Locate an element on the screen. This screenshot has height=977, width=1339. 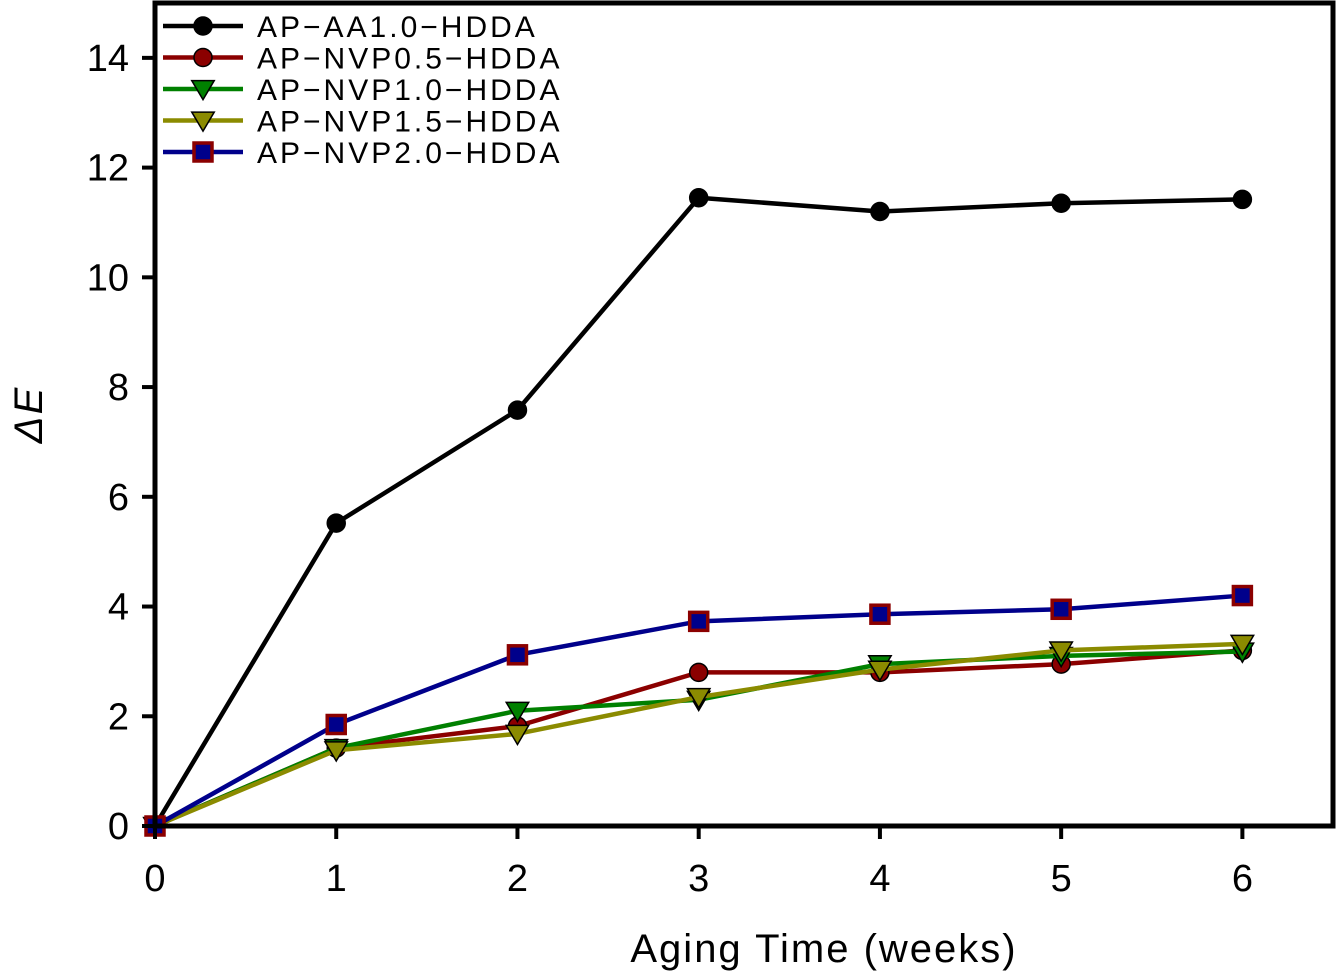
x-tick-label: 4 is located at coordinates (879, 879).